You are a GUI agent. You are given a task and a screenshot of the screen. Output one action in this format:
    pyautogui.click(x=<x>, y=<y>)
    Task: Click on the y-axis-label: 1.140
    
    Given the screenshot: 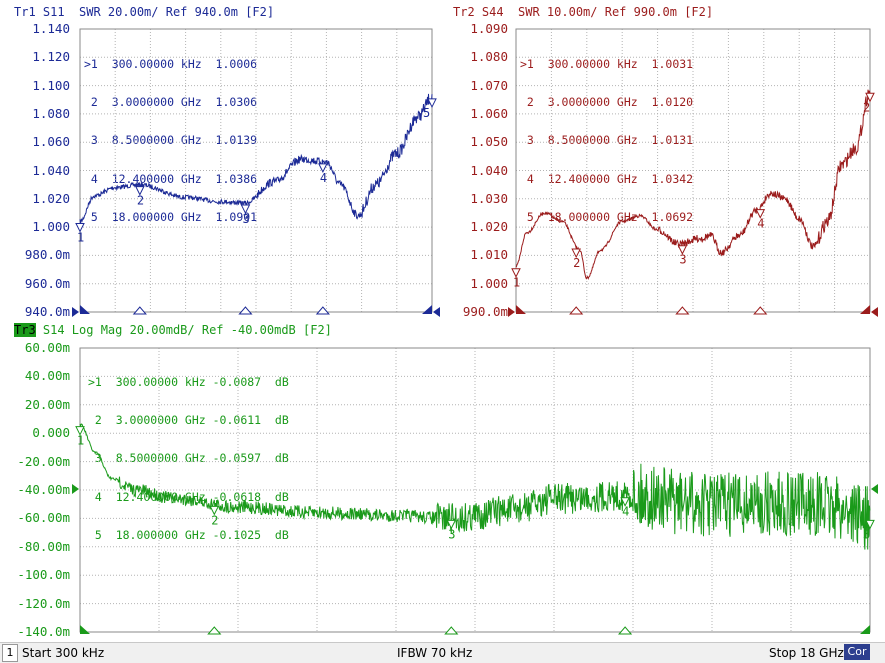 What is the action you would take?
    pyautogui.click(x=51, y=28)
    